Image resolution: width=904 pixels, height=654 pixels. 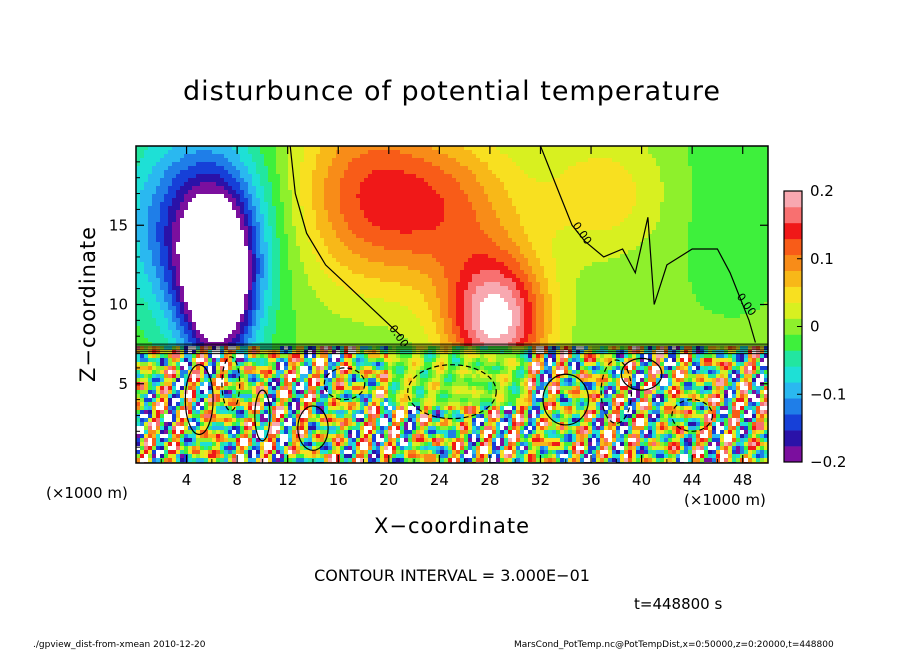 What do you see at coordinates (692, 480) in the screenshot?
I see `x-tick-label: 44` at bounding box center [692, 480].